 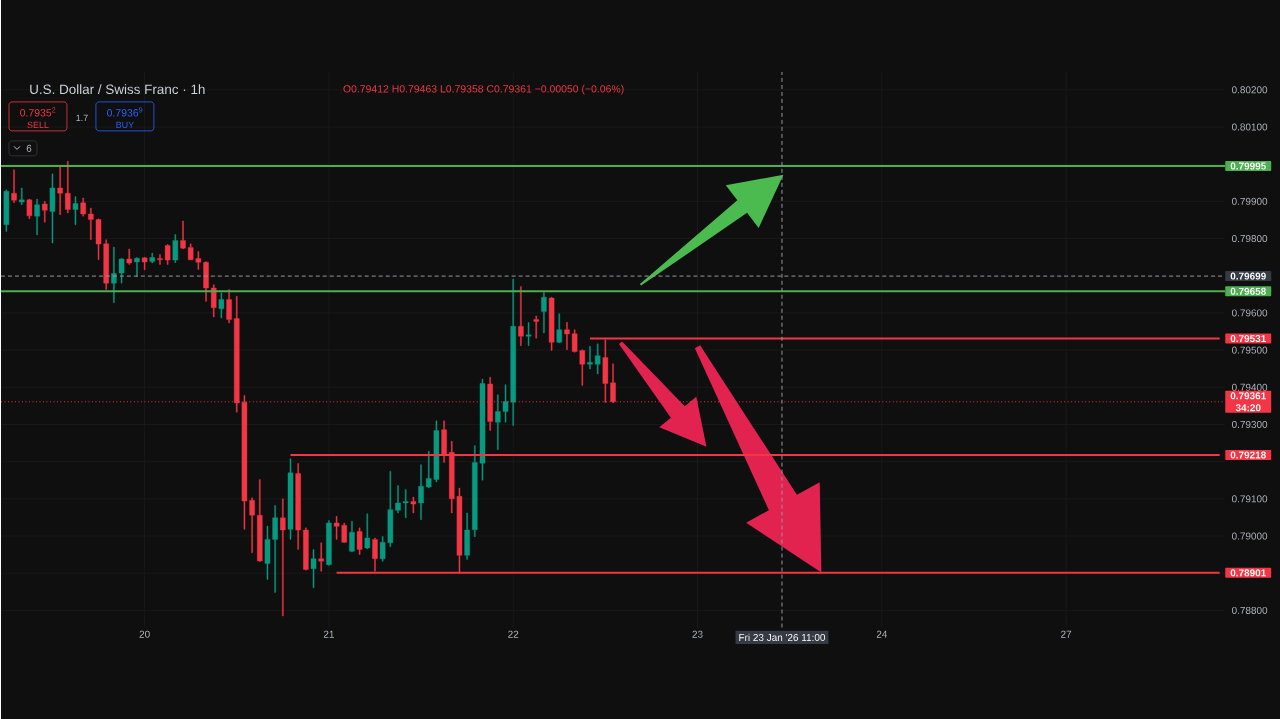 What do you see at coordinates (29, 148) in the screenshot?
I see `annotation: 6` at bounding box center [29, 148].